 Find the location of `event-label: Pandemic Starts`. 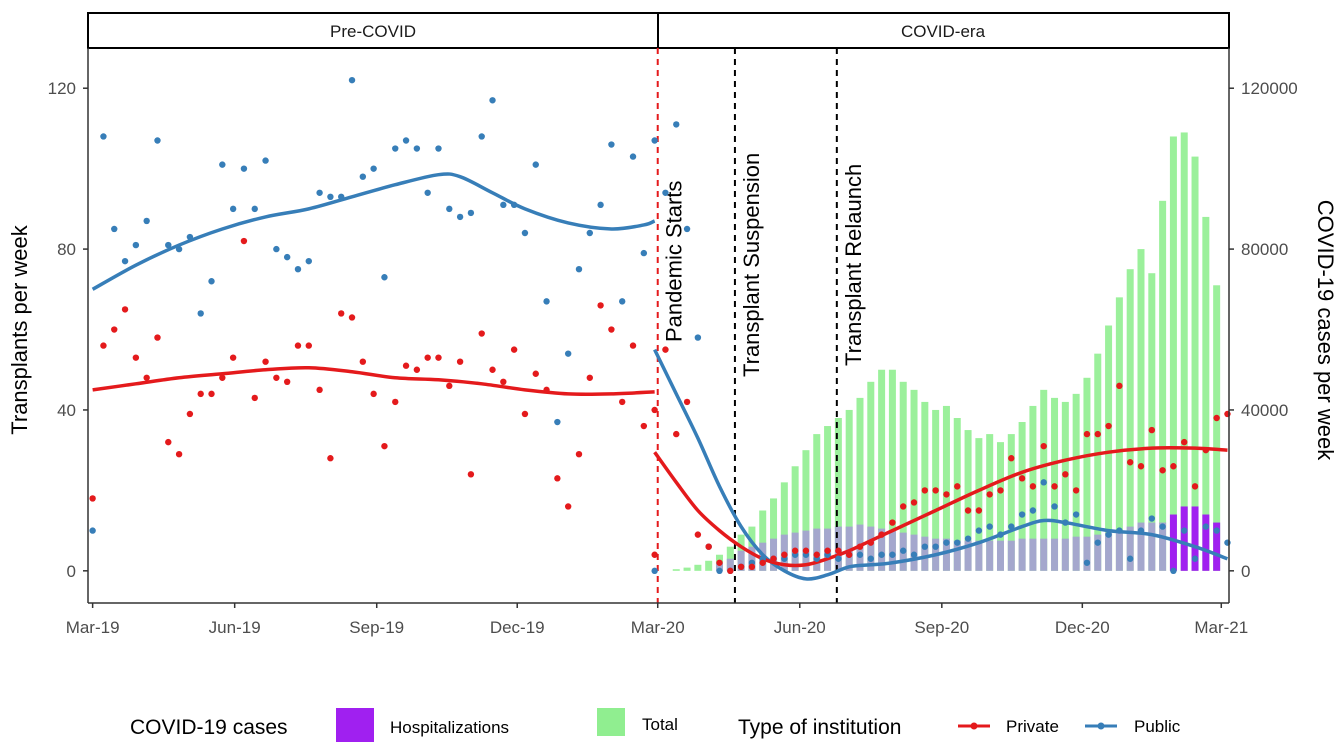

event-label: Pandemic Starts is located at coordinates (674, 261).